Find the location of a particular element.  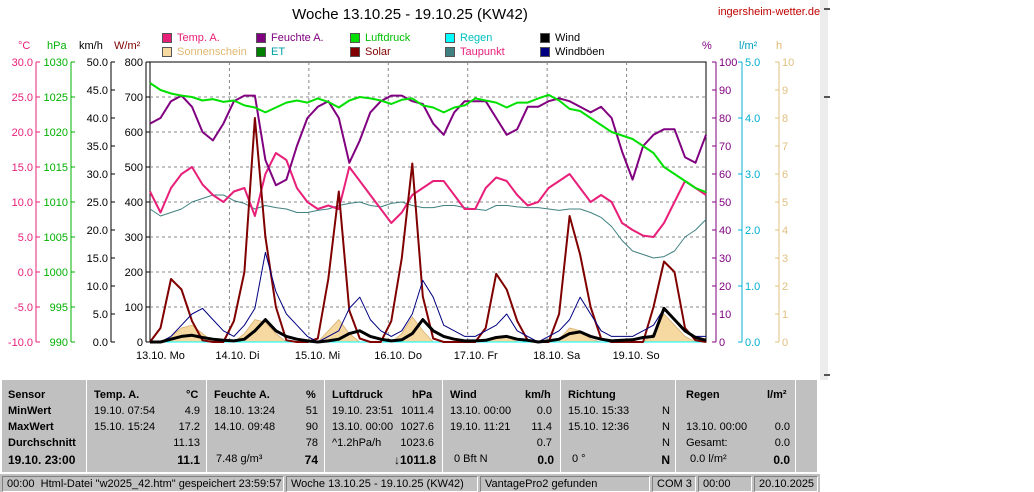

legend-sunshine: Sonnenschein is located at coordinates (204, 51).